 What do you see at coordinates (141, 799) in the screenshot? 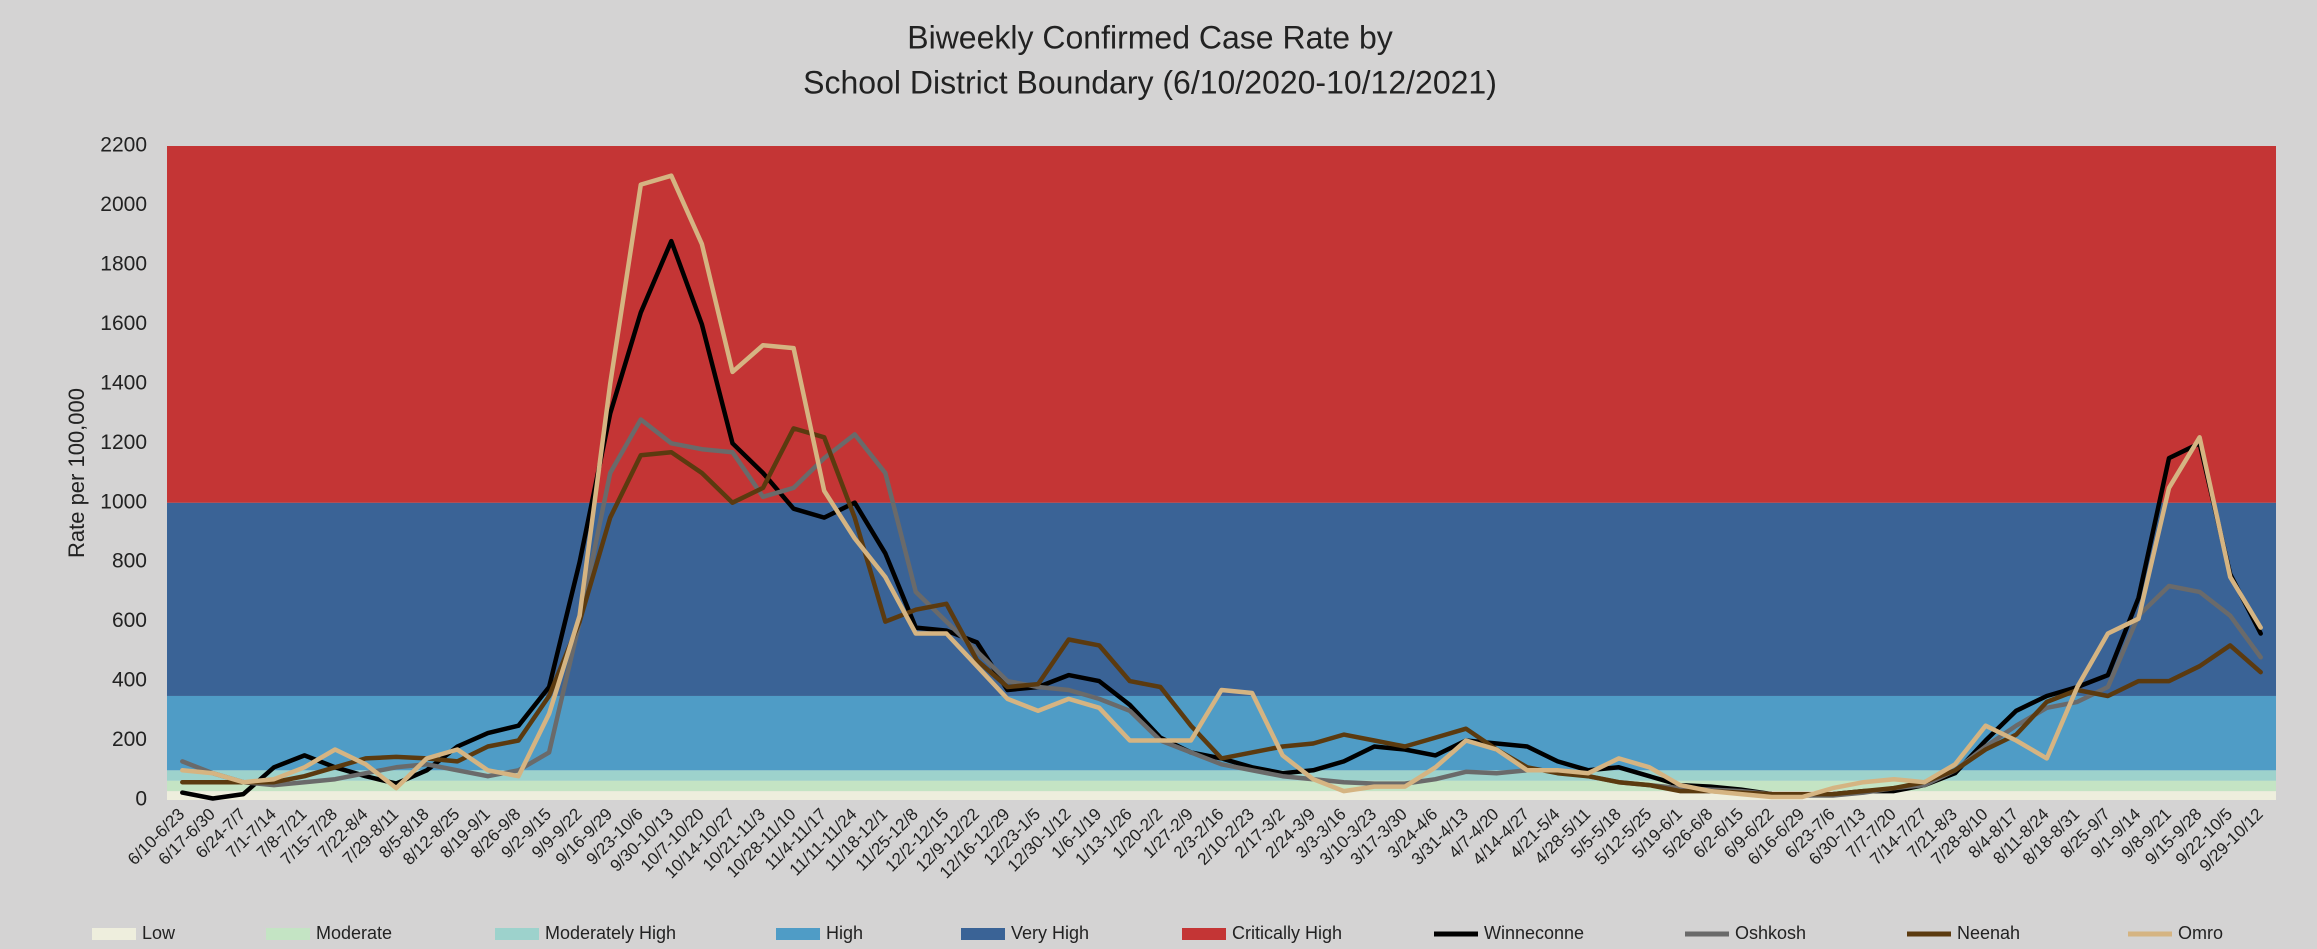
I see `y-tick-label: 0` at bounding box center [141, 799].